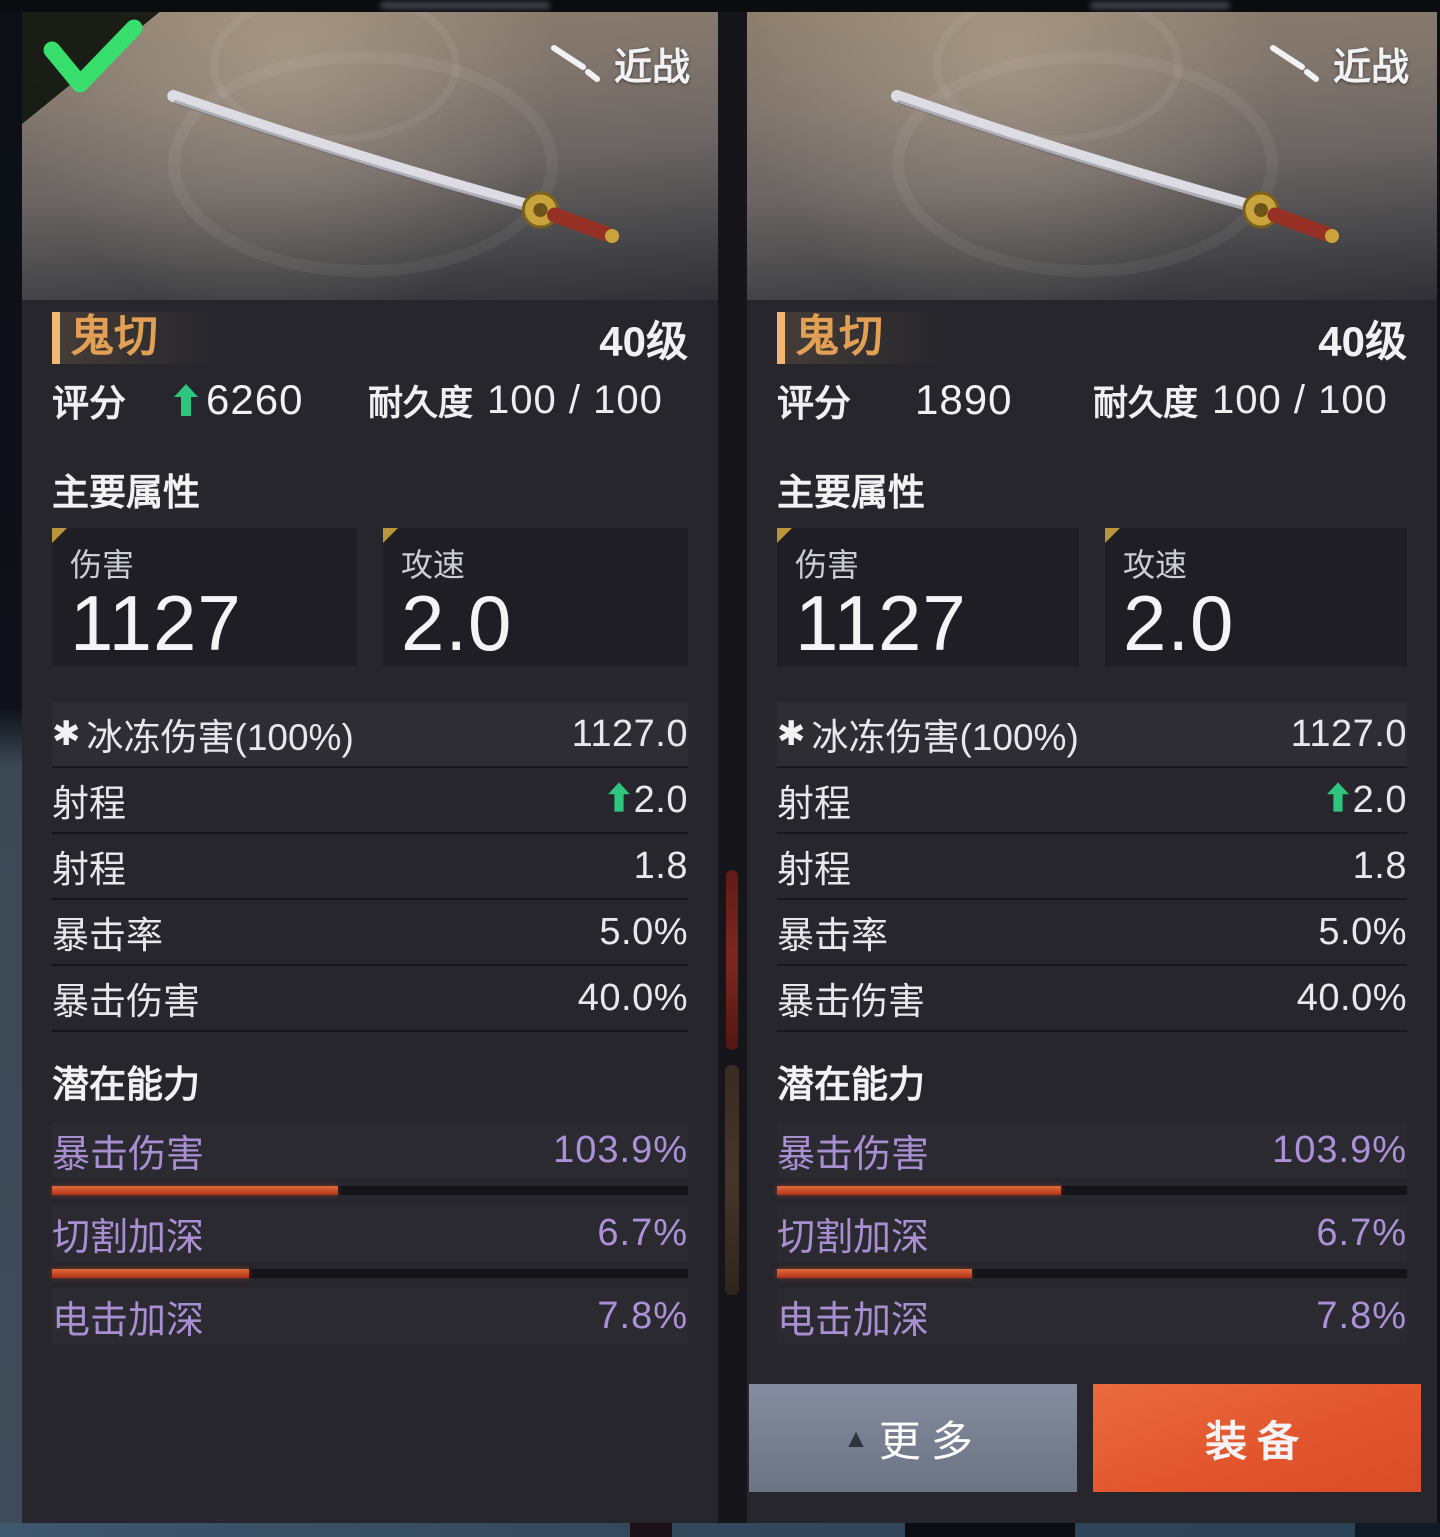  What do you see at coordinates (575, 399) in the screenshot?
I see `durability-value: 100 / 100` at bounding box center [575, 399].